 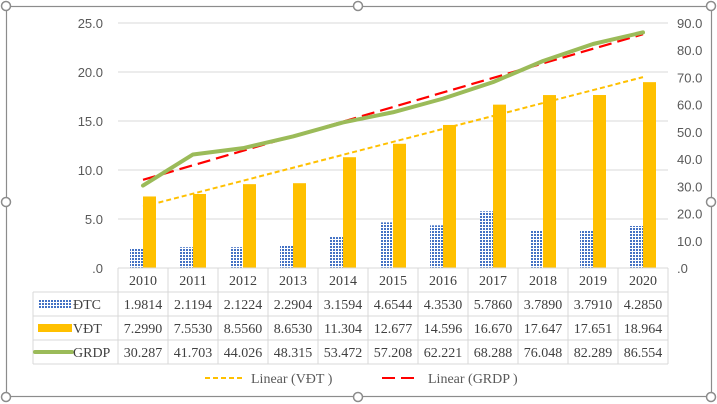 What do you see at coordinates (443, 281) in the screenshot?
I see `table-year-label: 2016` at bounding box center [443, 281].